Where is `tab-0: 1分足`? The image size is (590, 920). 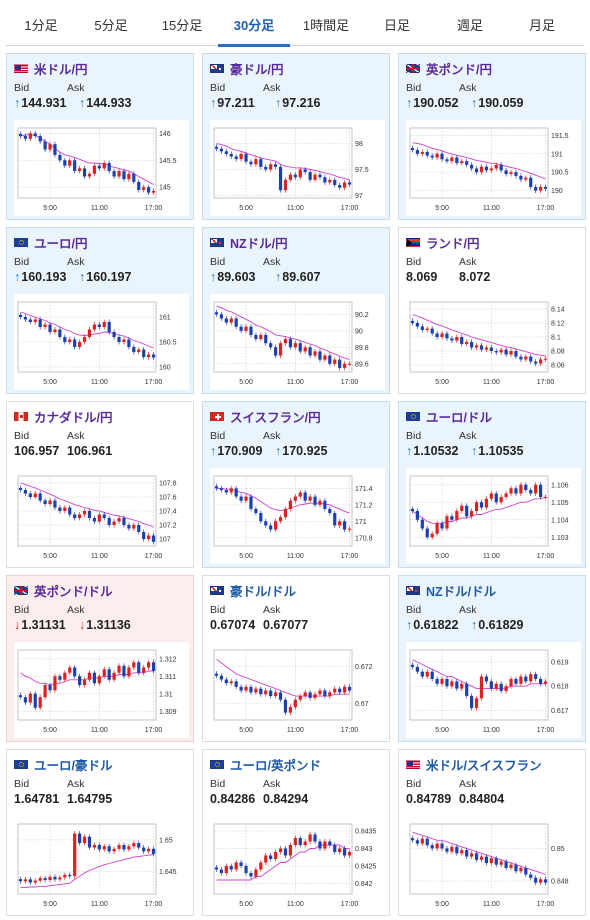 tab-0: 1分足 is located at coordinates (41, 25).